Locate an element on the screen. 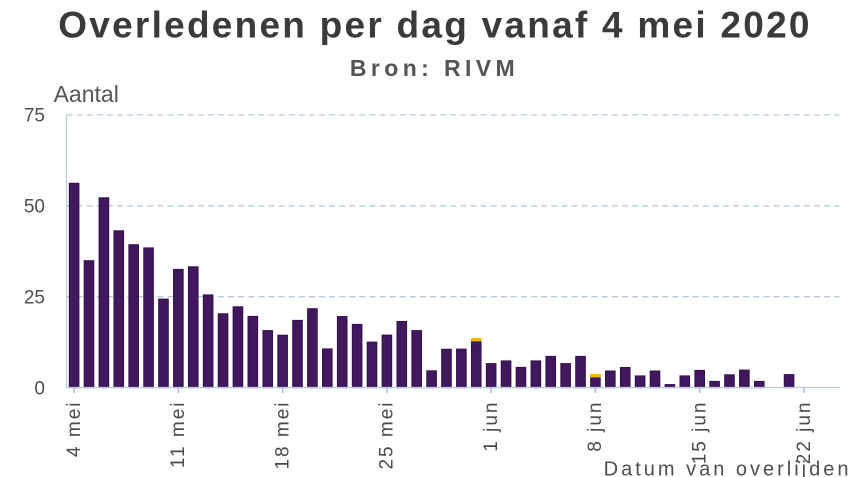  svg-text: Datum van overlijden is located at coordinates (727, 468).